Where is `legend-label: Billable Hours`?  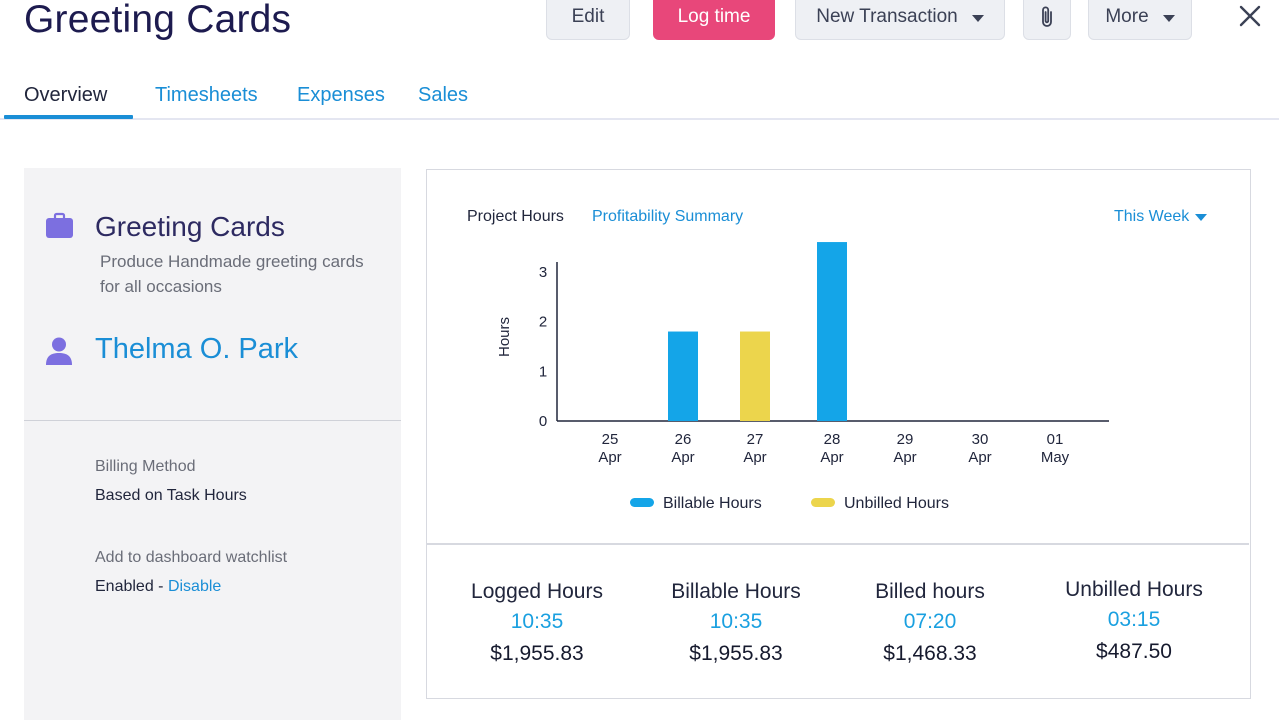
legend-label: Billable Hours is located at coordinates (712, 503).